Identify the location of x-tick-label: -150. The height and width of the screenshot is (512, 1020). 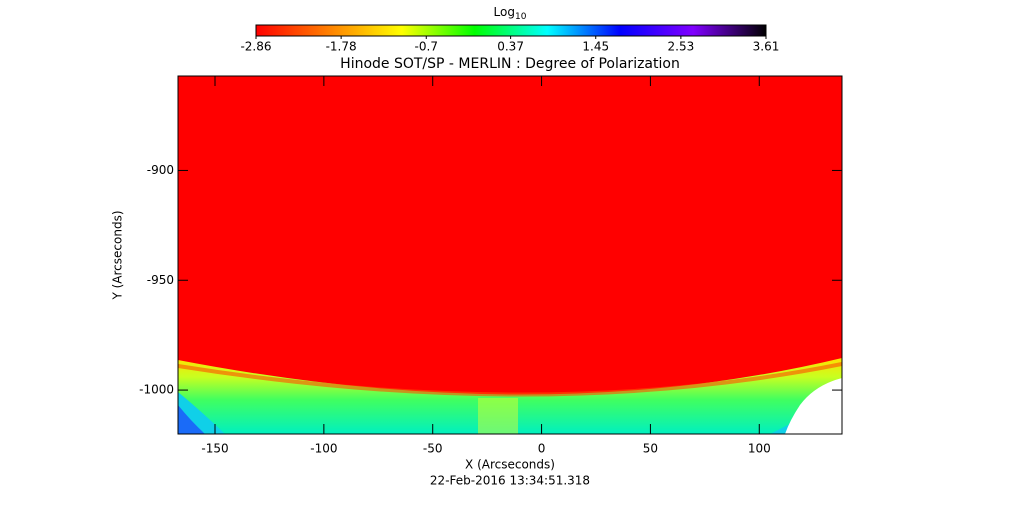
(214, 449).